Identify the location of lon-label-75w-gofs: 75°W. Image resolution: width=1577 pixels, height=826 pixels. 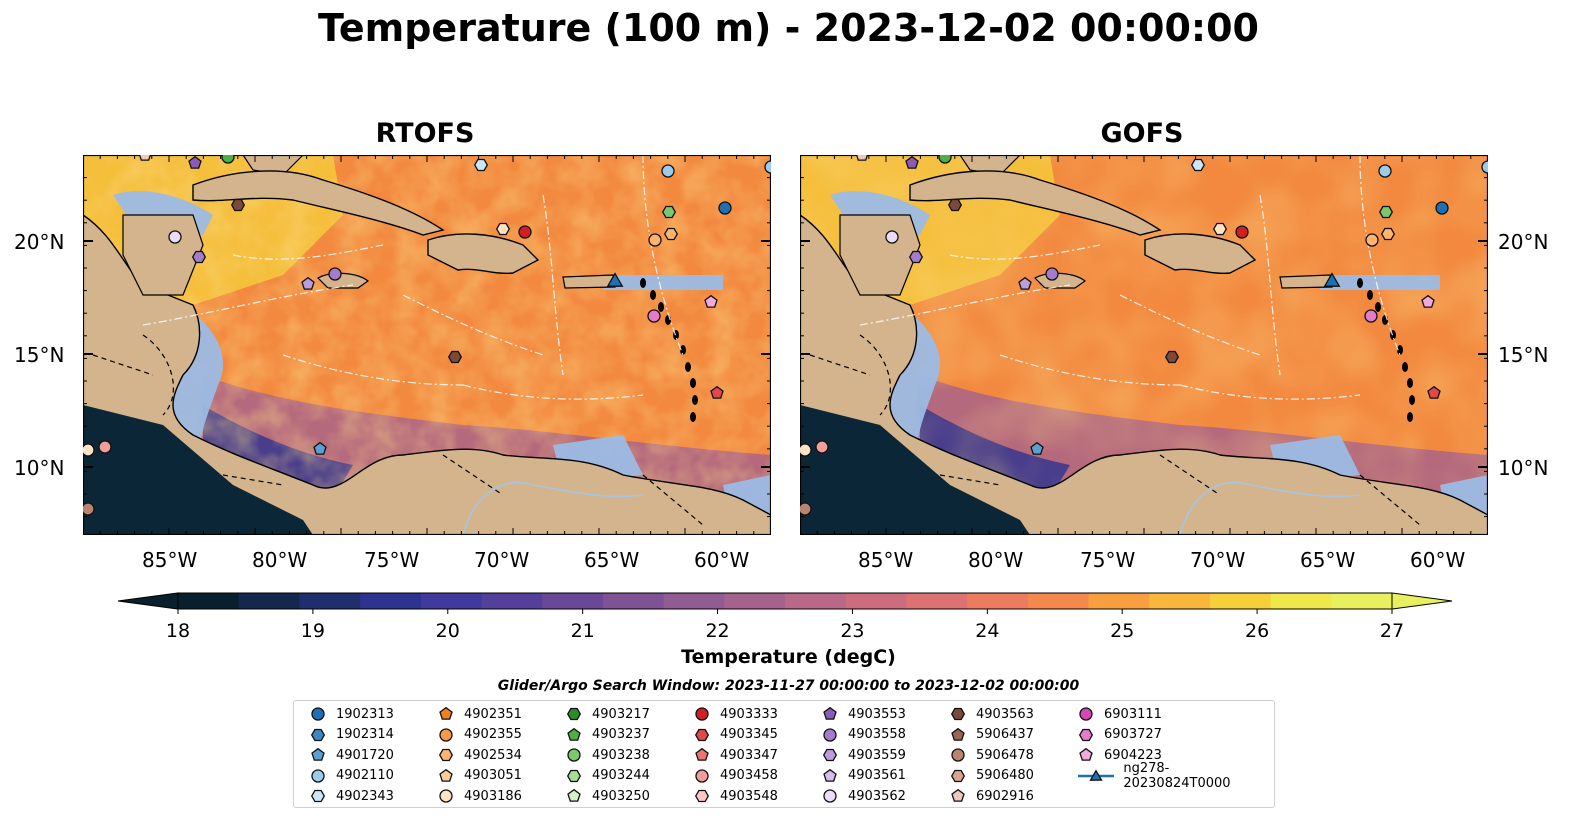
(1108, 560).